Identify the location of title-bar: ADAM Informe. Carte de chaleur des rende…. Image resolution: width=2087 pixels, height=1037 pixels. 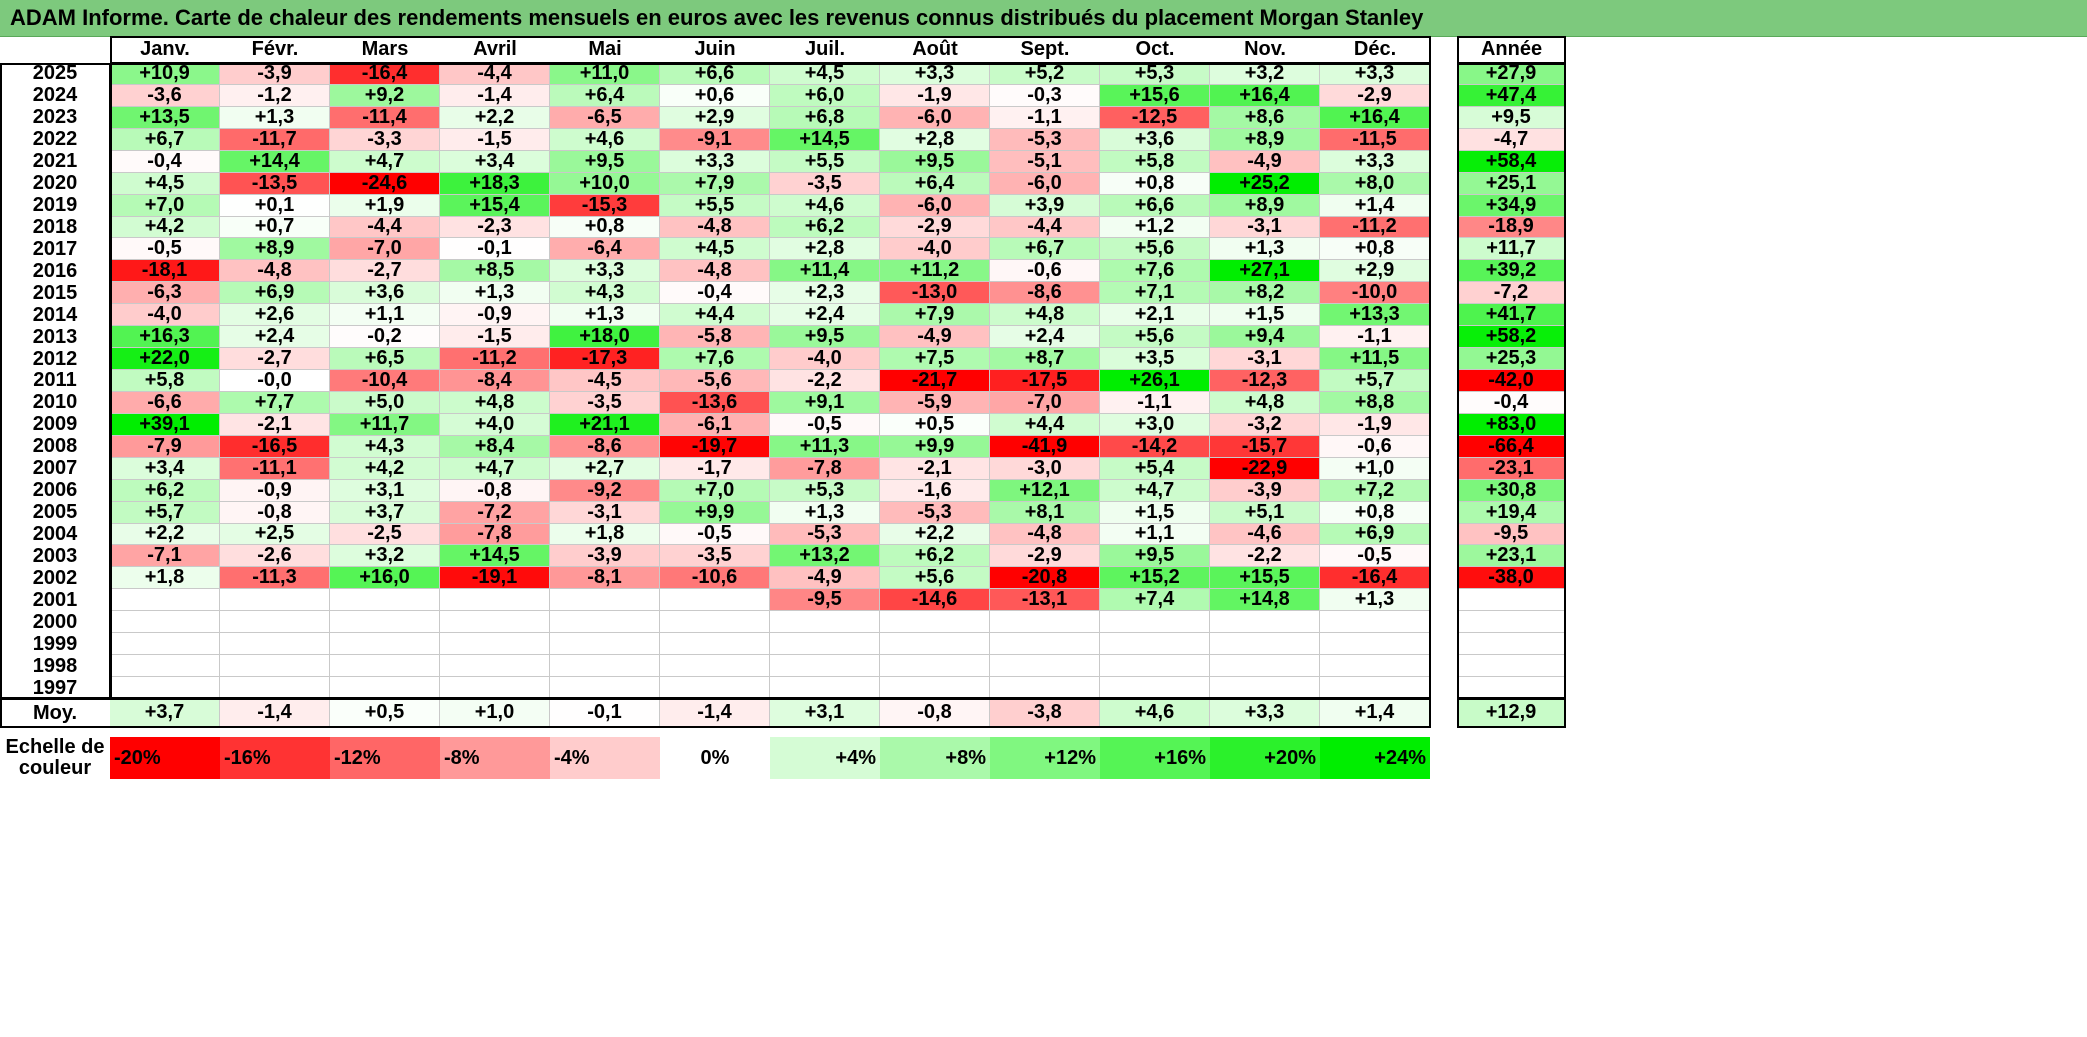
(1043, 18).